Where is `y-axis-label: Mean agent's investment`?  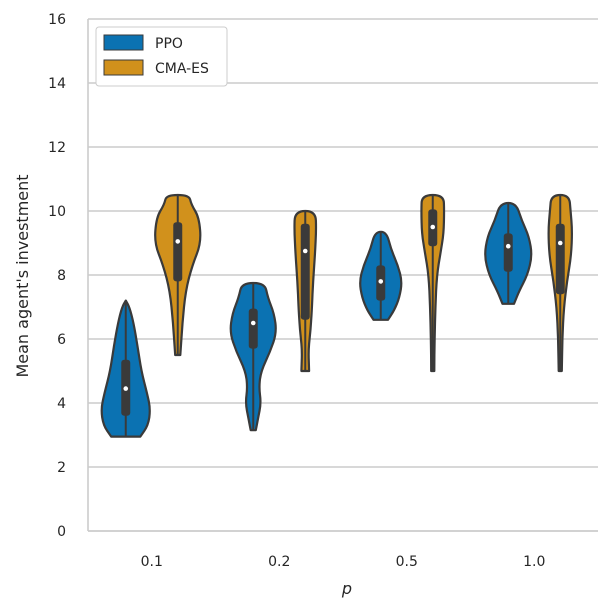 y-axis-label: Mean agent's investment is located at coordinates (22, 275).